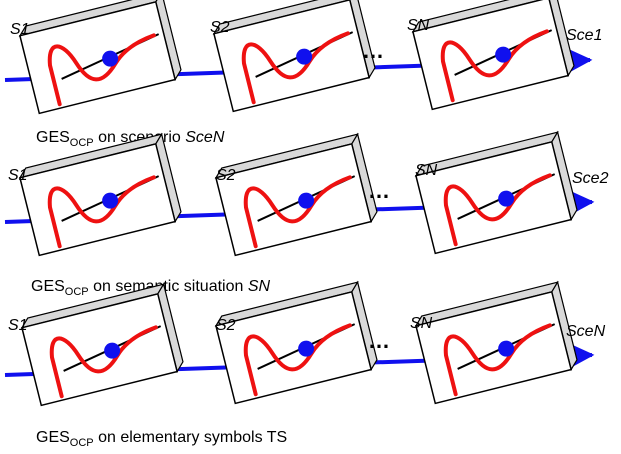  I want to click on end-label-sce2: Sce2, so click(590, 178).